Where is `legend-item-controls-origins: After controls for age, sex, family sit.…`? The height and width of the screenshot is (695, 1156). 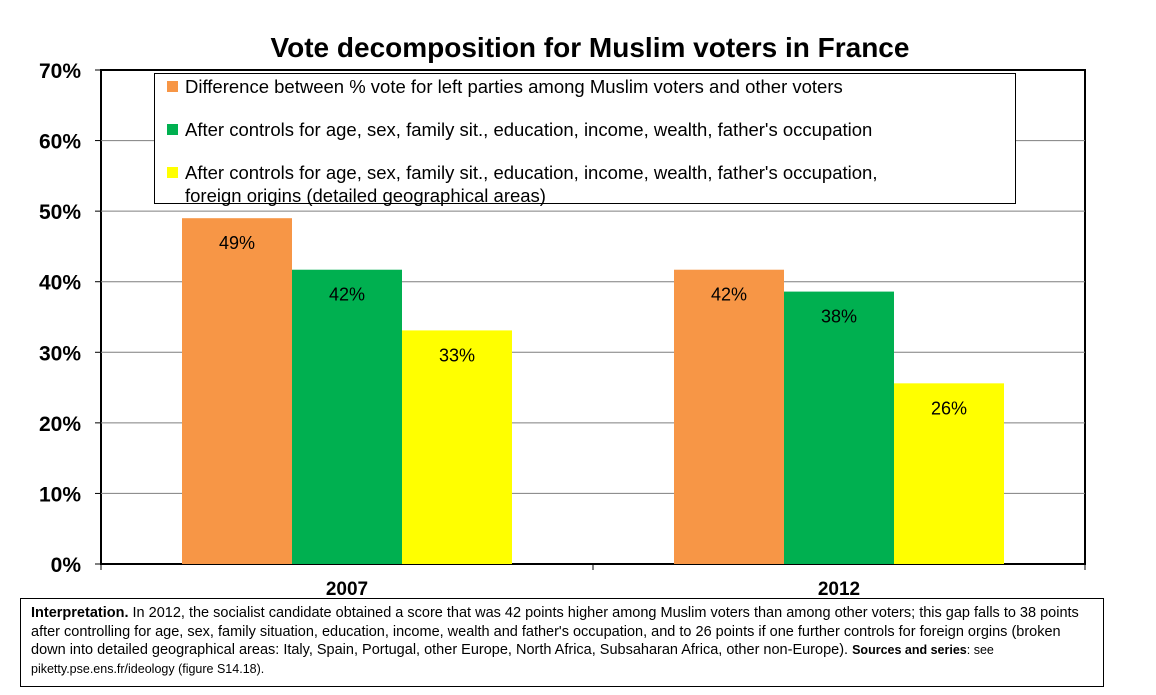
legend-item-controls-origins: After controls for age, sex, family sit.… is located at coordinates (522, 184).